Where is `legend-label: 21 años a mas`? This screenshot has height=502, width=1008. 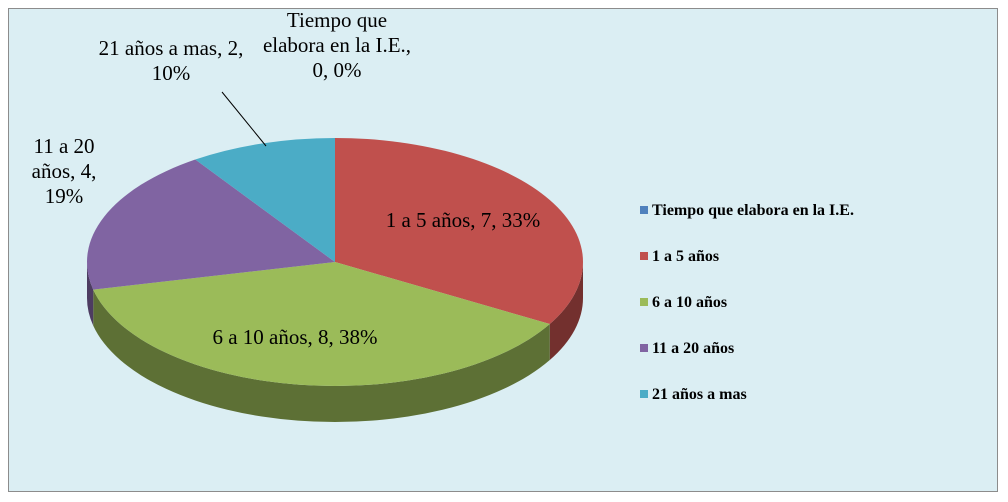
legend-label: 21 años a mas is located at coordinates (699, 394).